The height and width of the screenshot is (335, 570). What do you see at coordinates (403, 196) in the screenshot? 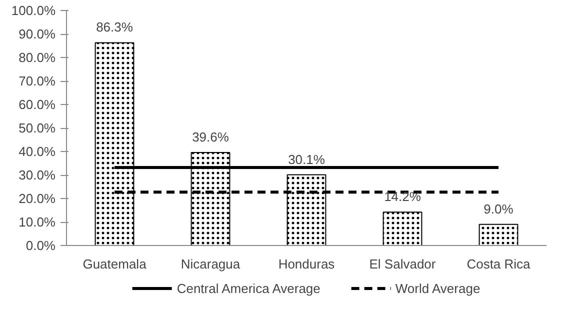
I see `data-label: 14.2%` at bounding box center [403, 196].